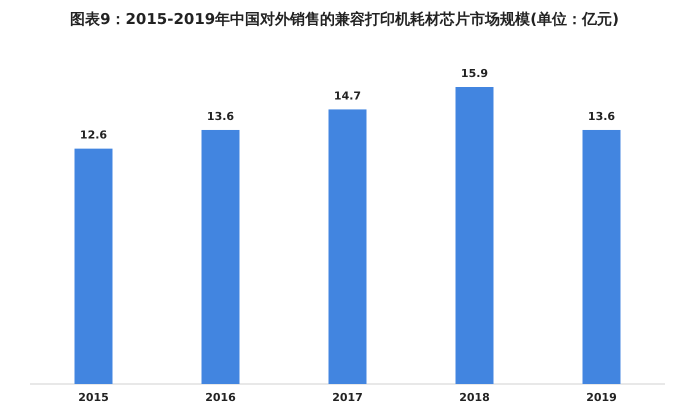 The image size is (689, 408). I want to click on x-tick-label: 2018, so click(474, 397).